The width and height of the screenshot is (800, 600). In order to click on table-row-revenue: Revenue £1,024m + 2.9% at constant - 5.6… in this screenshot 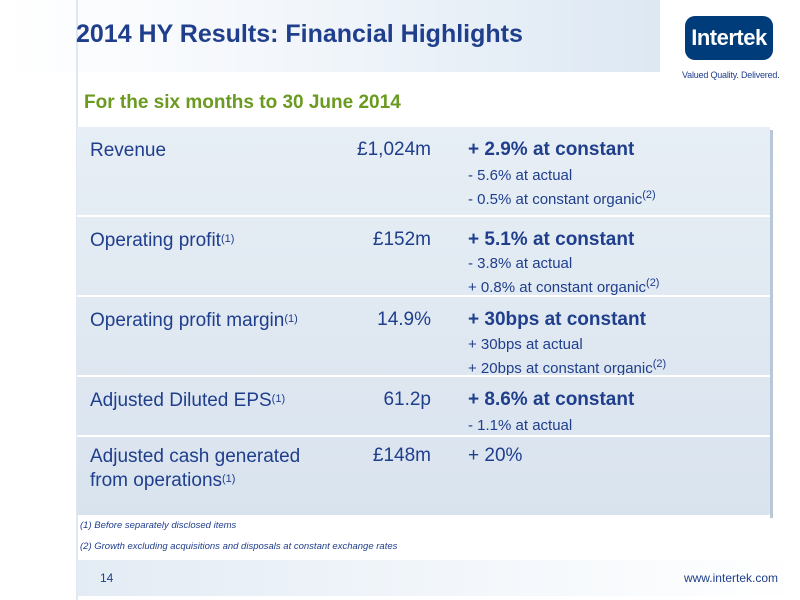, I will do `click(423, 167)`.